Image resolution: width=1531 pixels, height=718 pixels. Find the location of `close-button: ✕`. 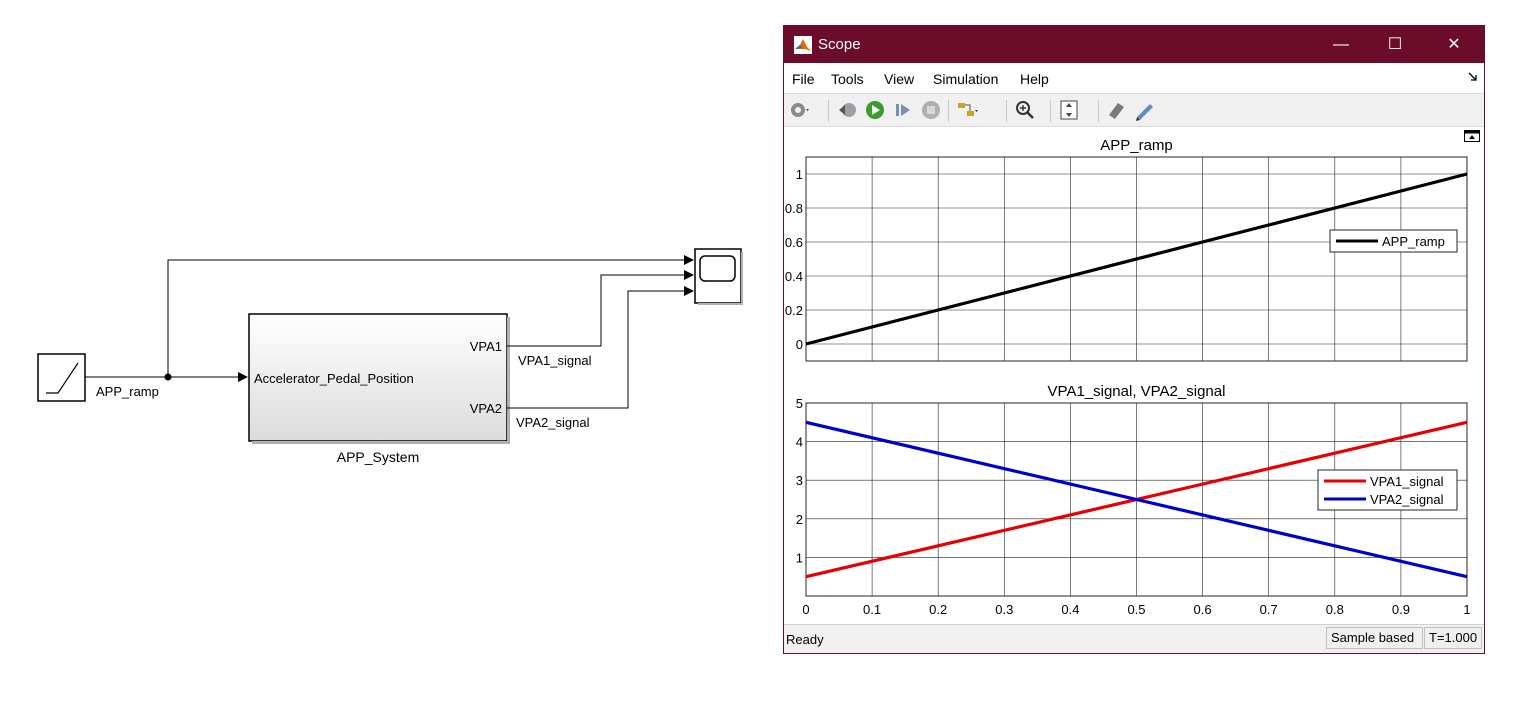

close-button: ✕ is located at coordinates (1454, 44).